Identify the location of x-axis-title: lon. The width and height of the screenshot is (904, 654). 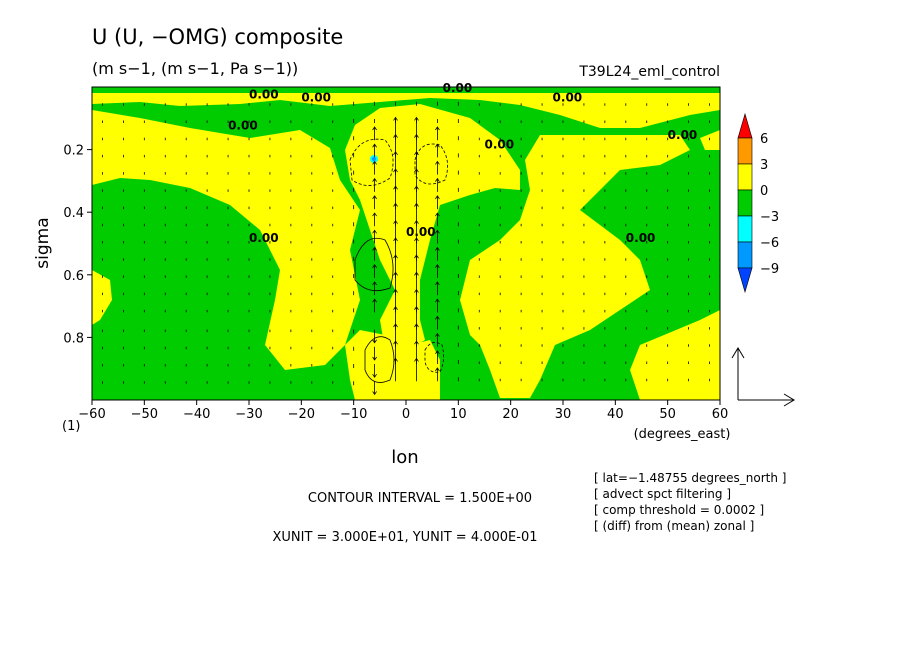
(404, 457).